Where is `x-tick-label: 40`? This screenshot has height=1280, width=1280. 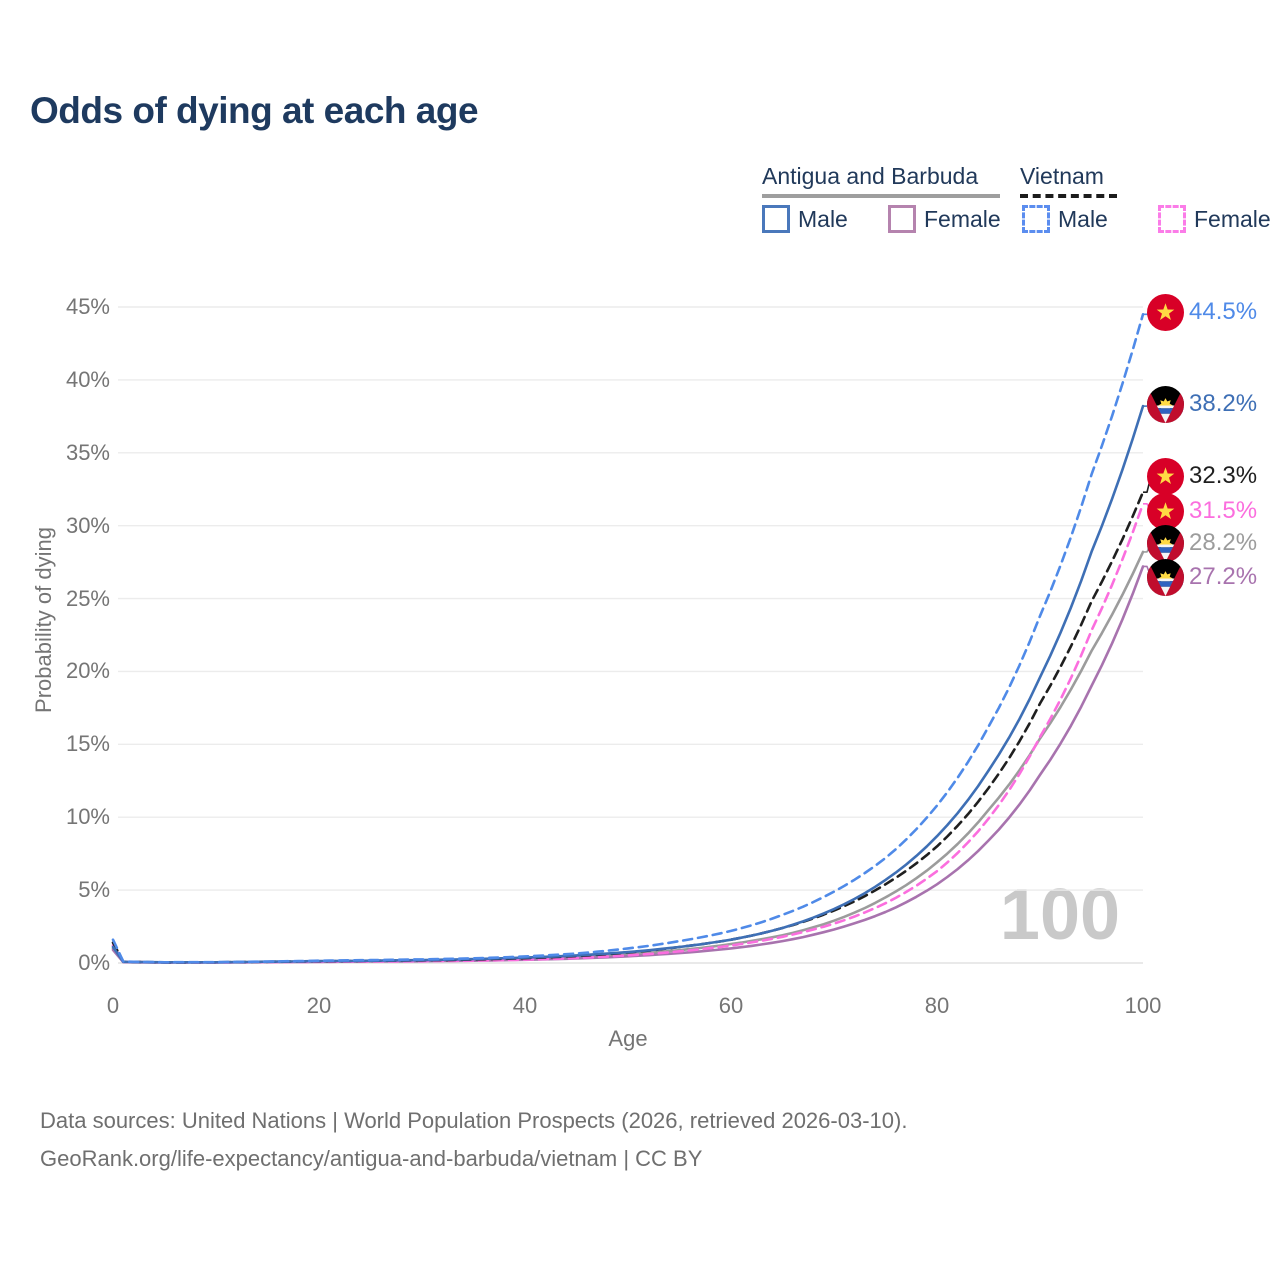 x-tick-label: 40 is located at coordinates (525, 1005).